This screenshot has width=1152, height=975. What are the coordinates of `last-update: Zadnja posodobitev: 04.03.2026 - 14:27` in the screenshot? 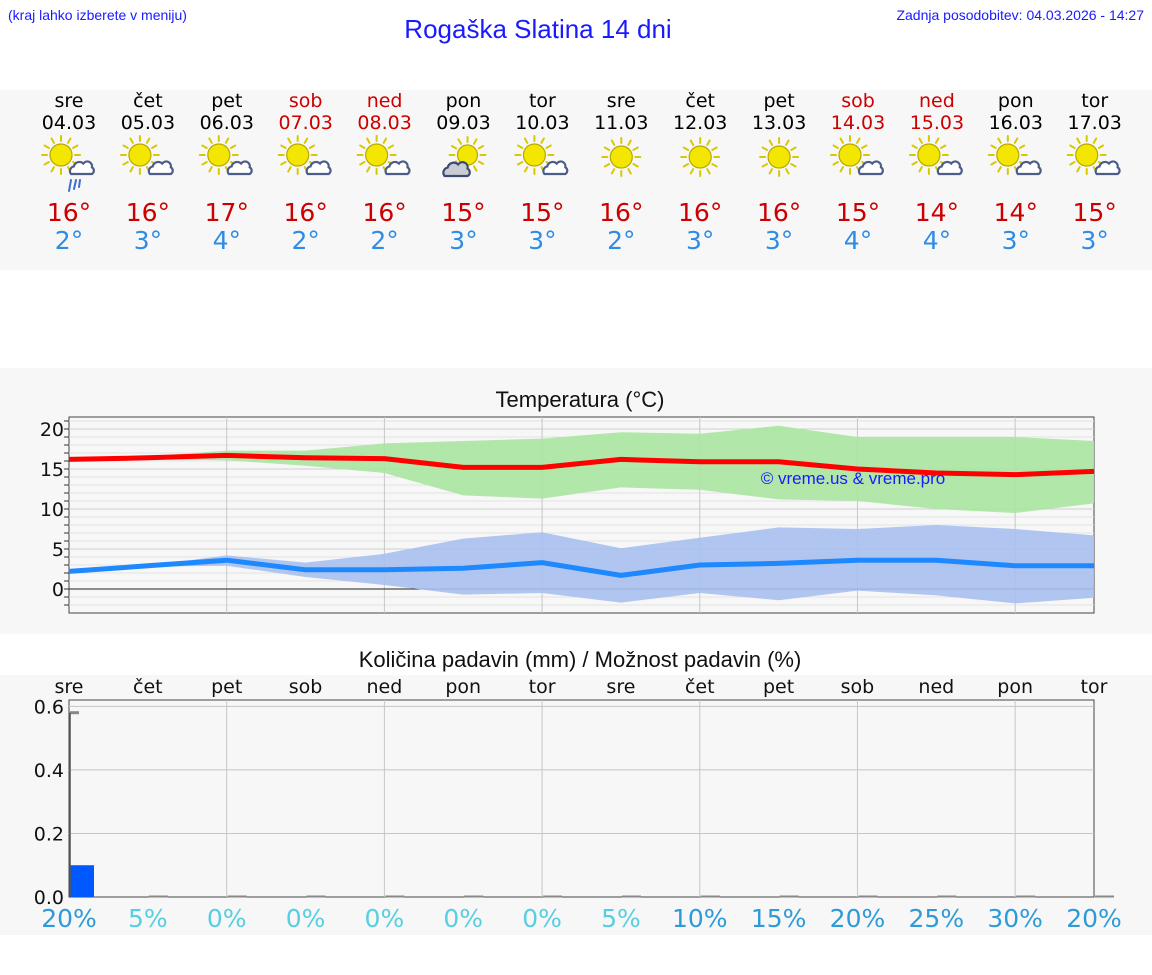 It's located at (1020, 15).